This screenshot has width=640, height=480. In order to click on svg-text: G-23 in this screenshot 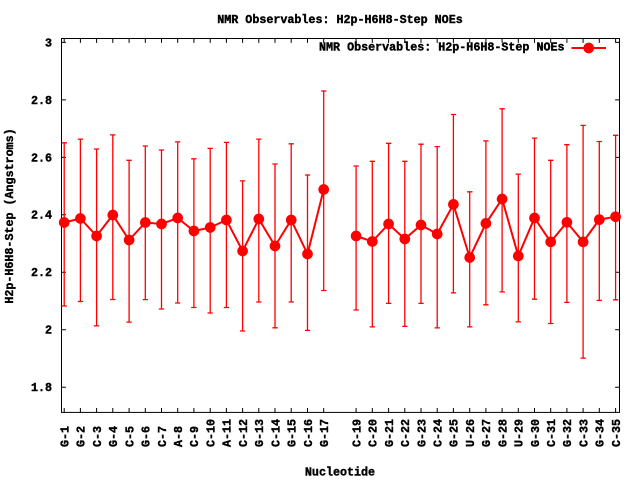, I will do `click(422, 433)`.